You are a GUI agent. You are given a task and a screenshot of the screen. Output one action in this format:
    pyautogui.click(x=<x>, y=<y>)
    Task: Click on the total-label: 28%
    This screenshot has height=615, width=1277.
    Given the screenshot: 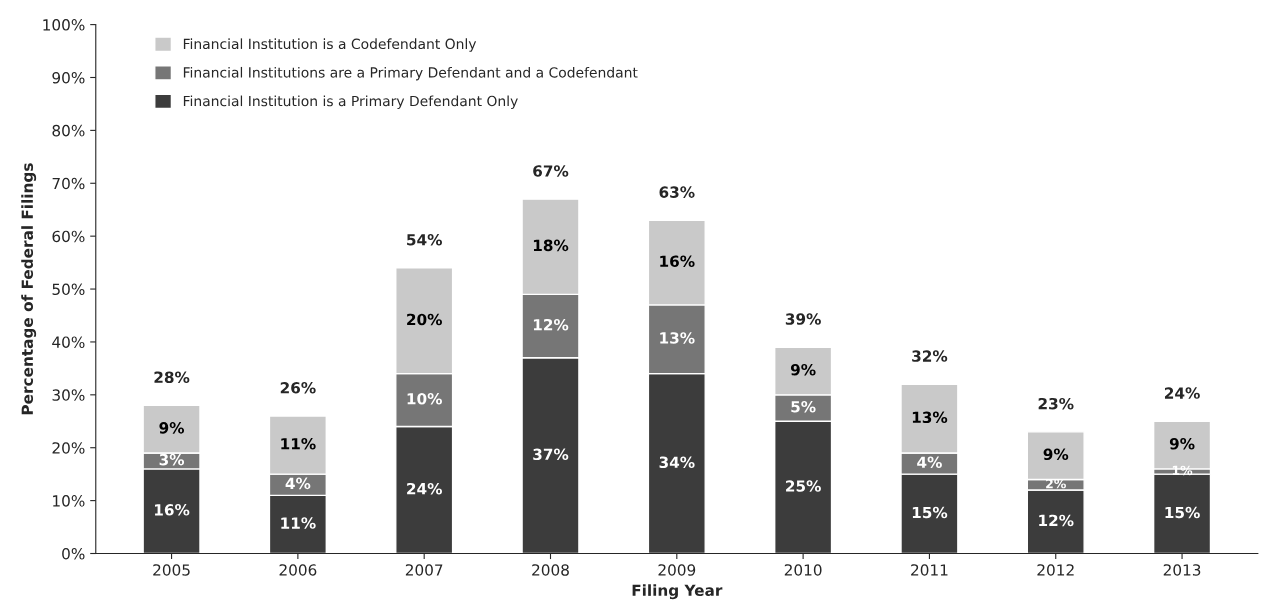 What is the action you would take?
    pyautogui.click(x=172, y=377)
    